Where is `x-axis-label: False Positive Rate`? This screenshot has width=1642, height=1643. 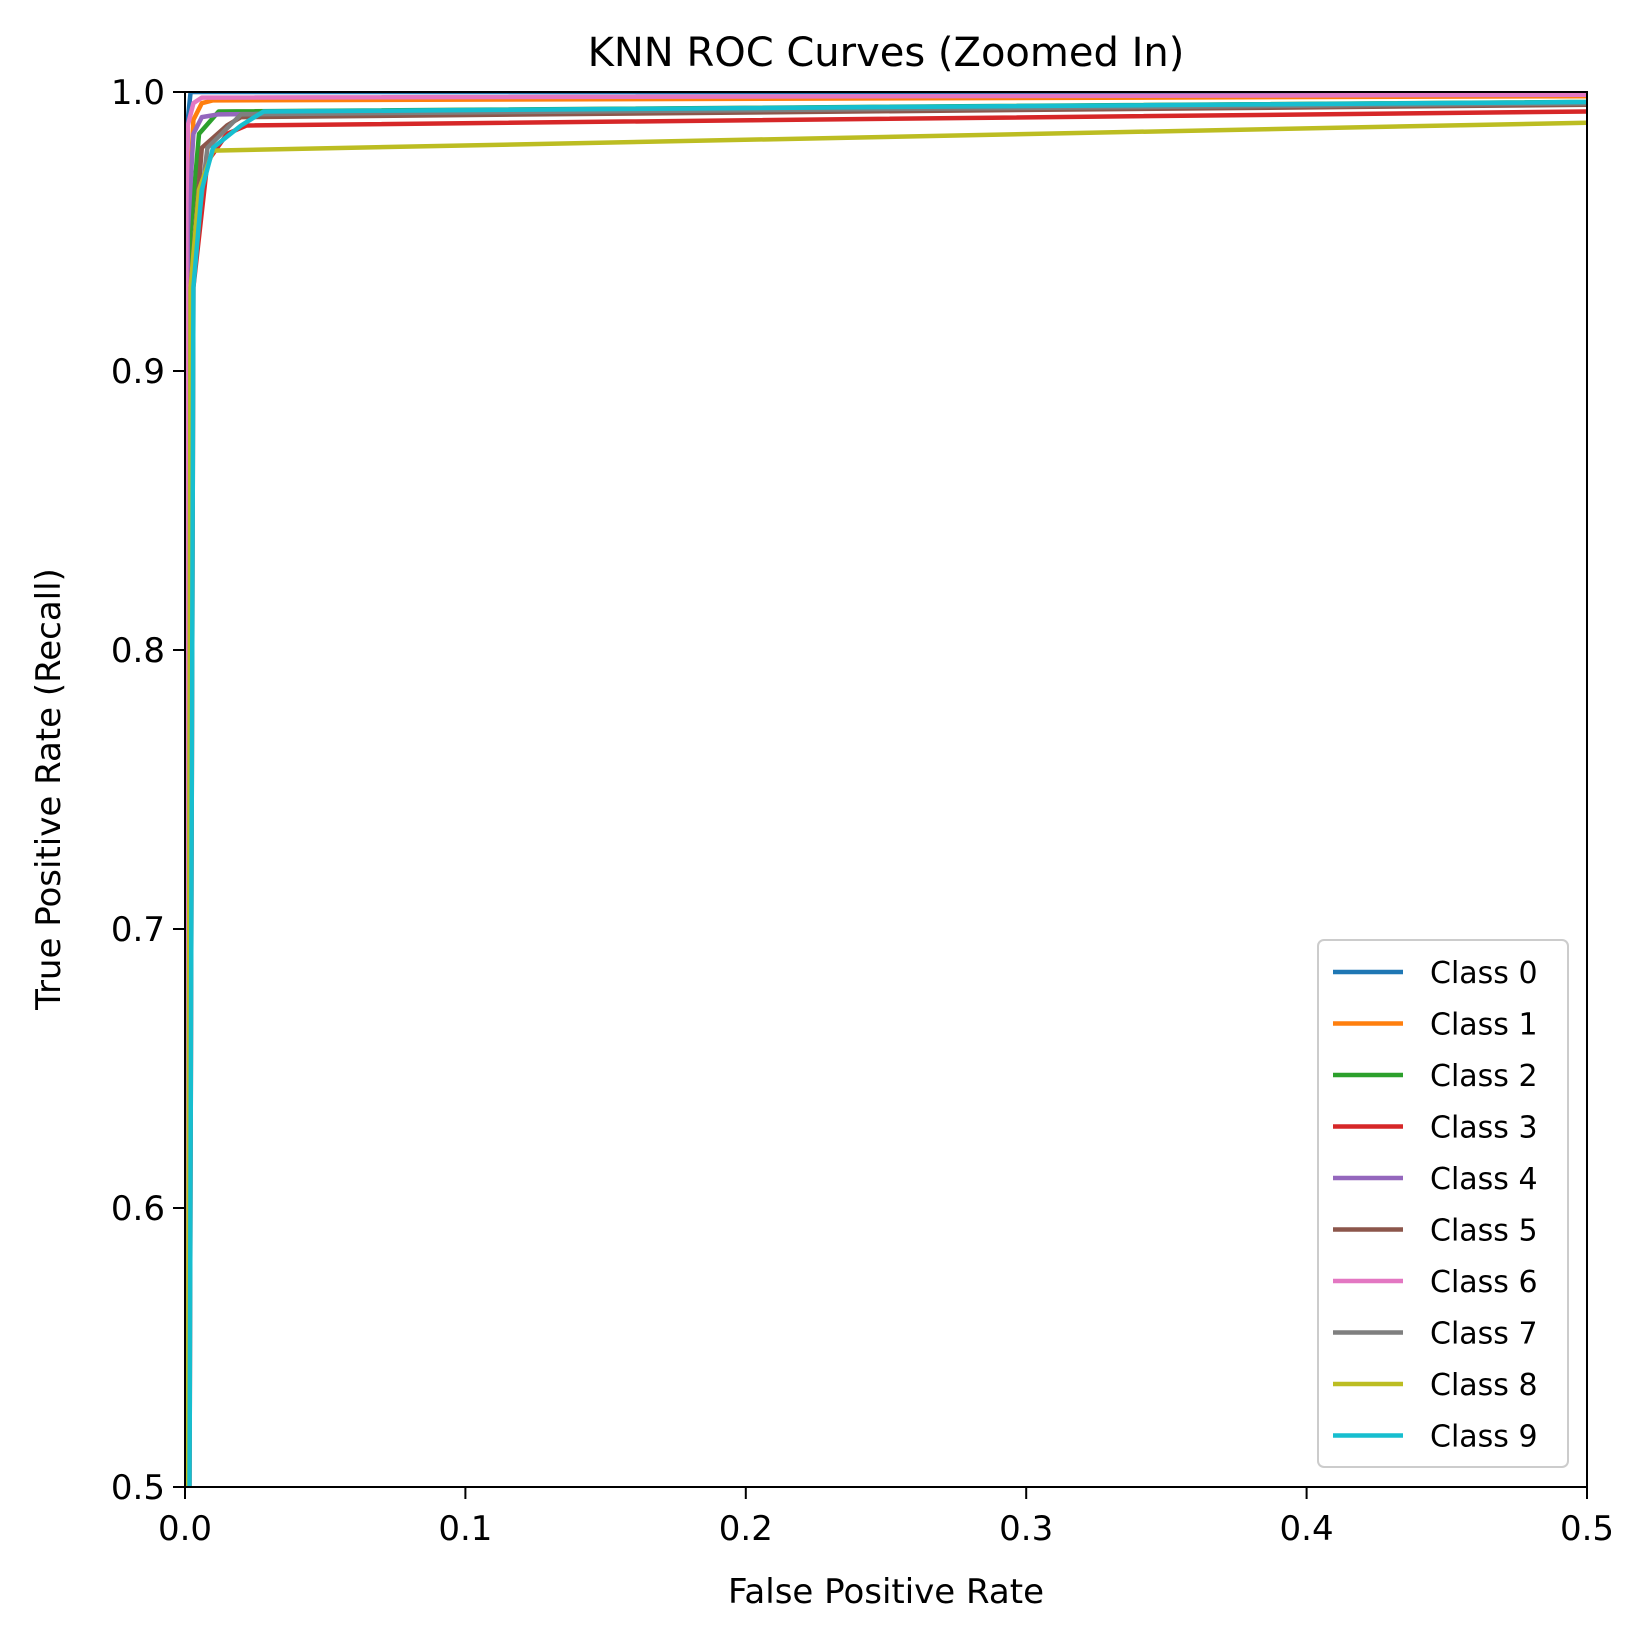
x-axis-label: False Positive Rate is located at coordinates (886, 1592).